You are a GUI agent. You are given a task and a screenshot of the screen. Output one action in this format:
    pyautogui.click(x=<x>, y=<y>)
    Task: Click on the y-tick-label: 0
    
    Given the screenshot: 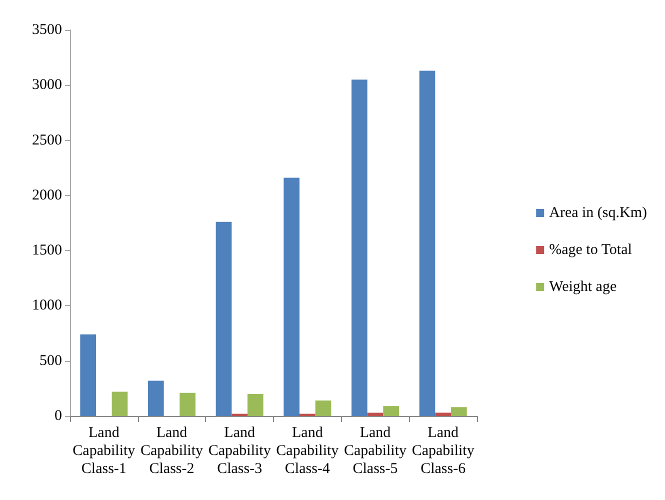 What is the action you would take?
    pyautogui.click(x=58, y=416)
    